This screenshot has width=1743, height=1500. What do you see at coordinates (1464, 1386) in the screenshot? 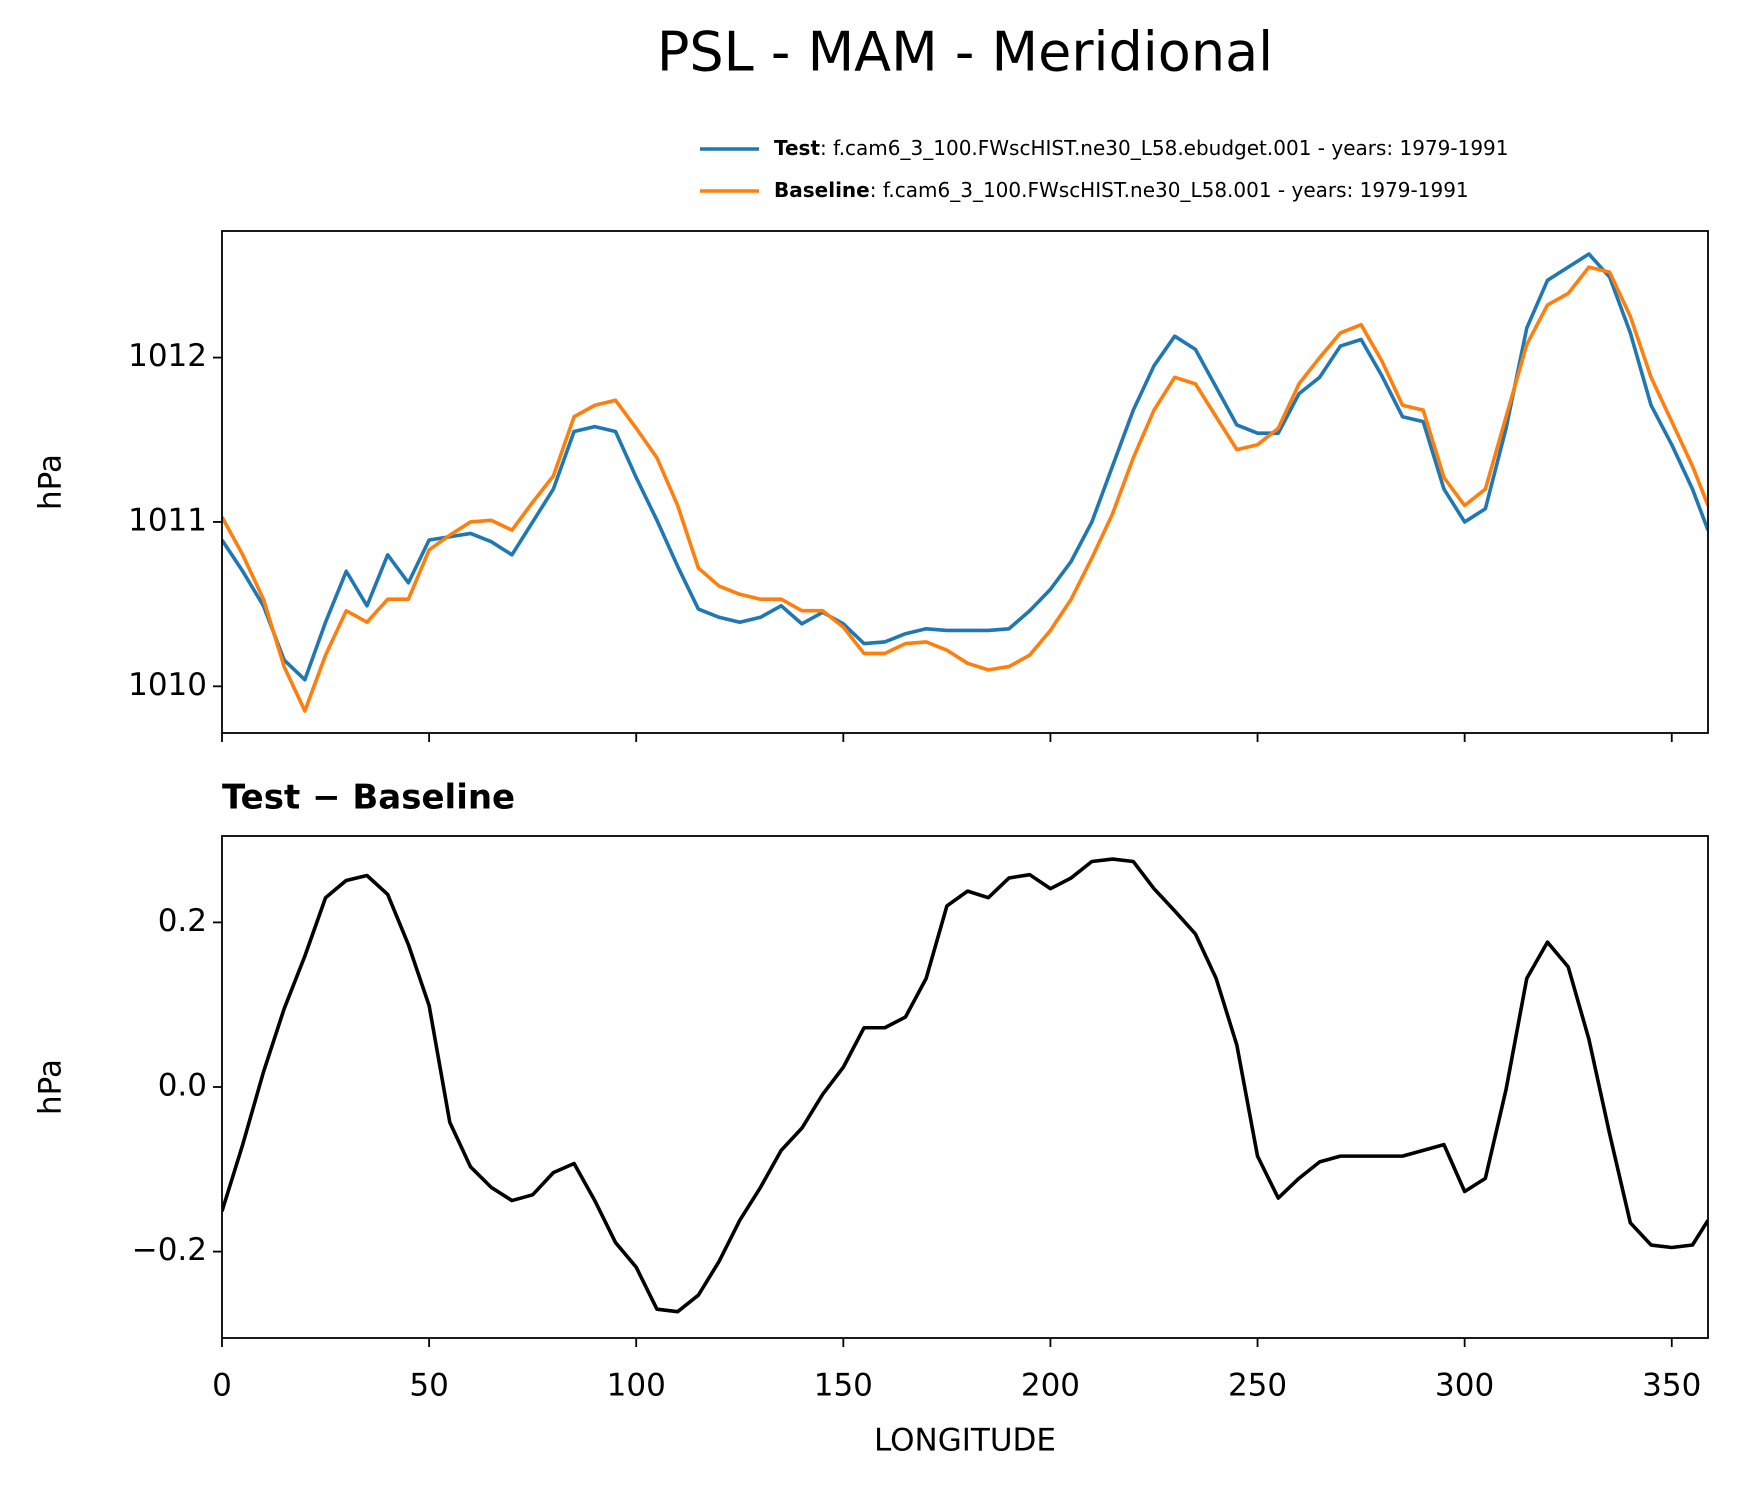
I see `x-tick-label: 300` at bounding box center [1464, 1386].